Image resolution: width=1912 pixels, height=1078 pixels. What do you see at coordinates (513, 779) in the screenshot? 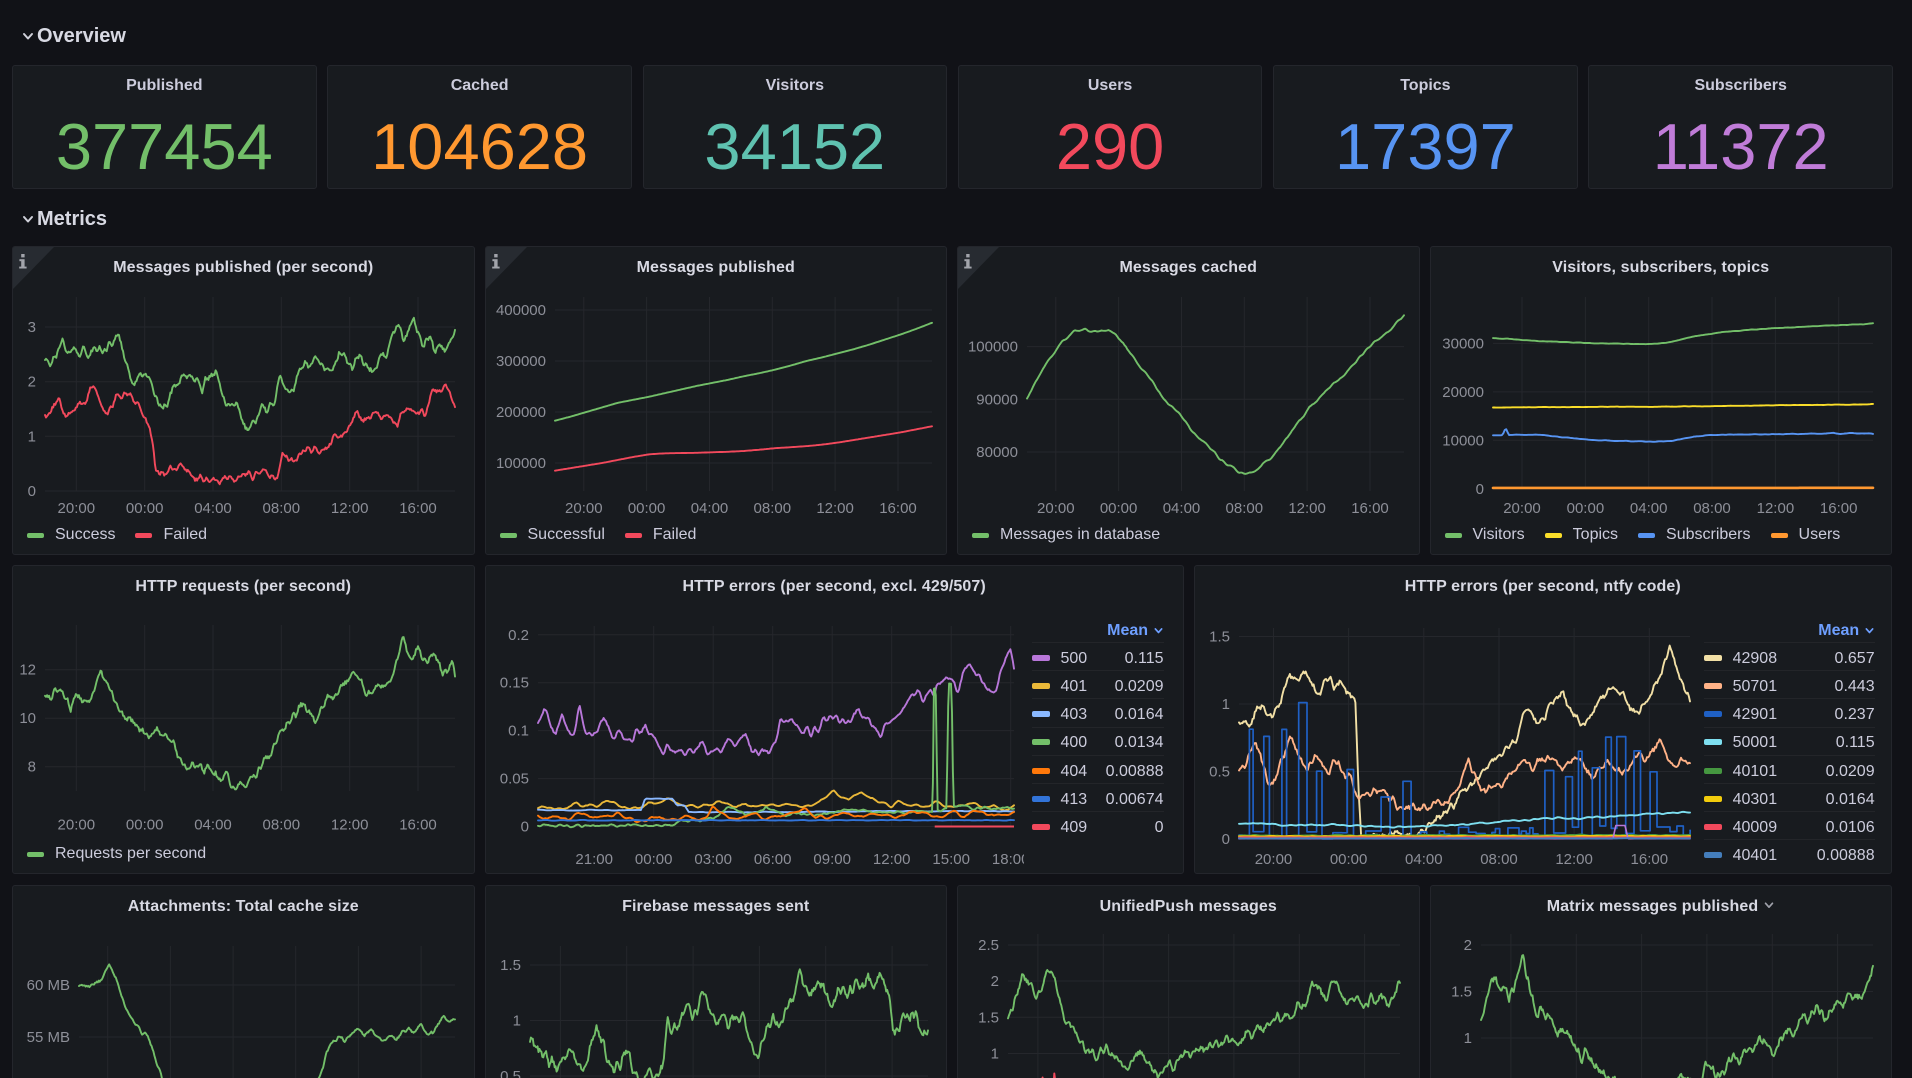
I see `svg-text: 0.05` at bounding box center [513, 779].